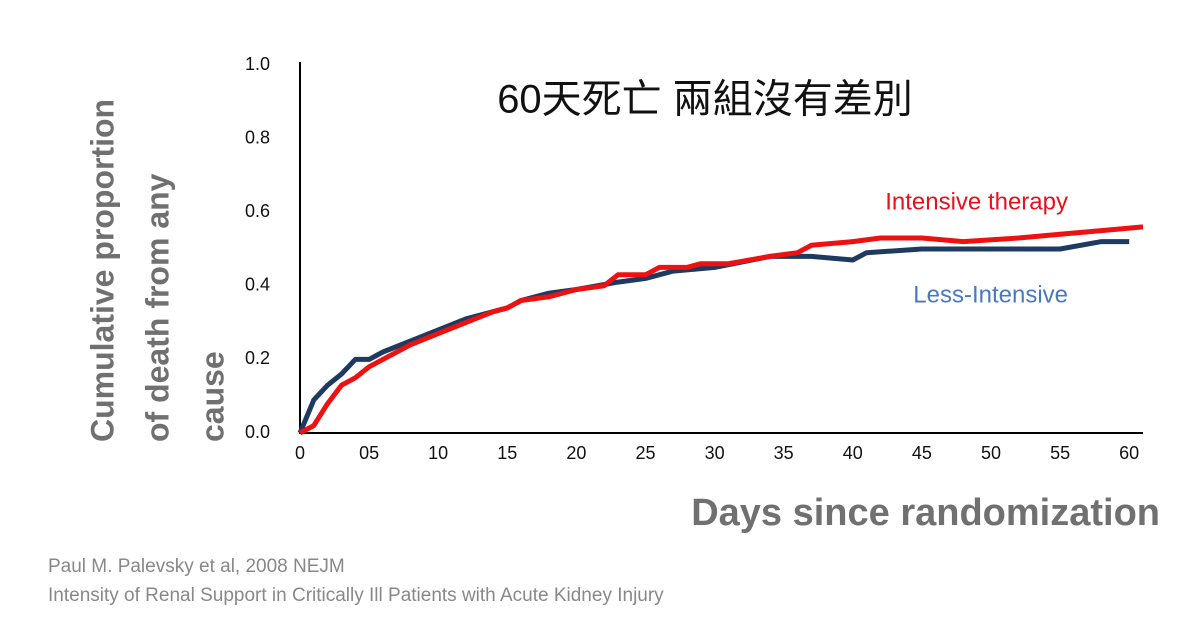 This screenshot has width=1200, height=633. What do you see at coordinates (576, 453) in the screenshot?
I see `x-tick-label: 20` at bounding box center [576, 453].